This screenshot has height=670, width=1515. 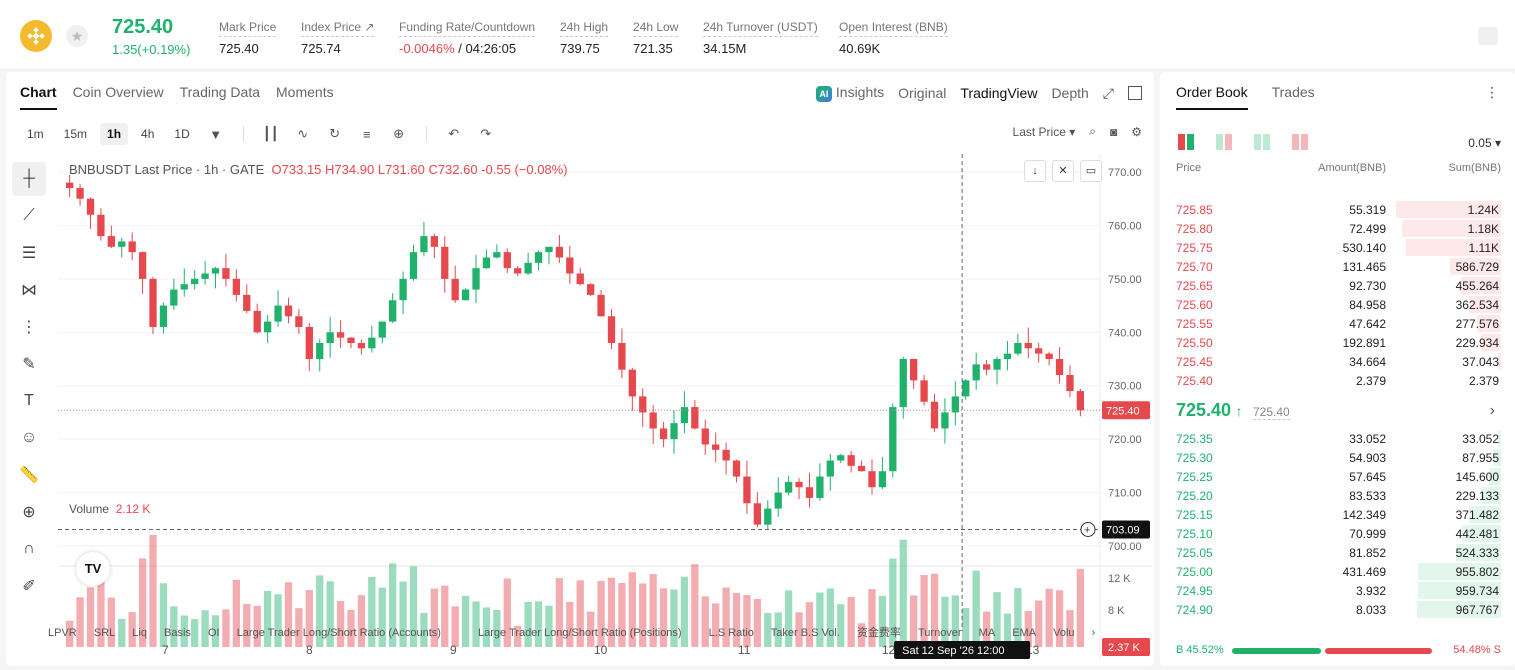 I want to click on maximize-pane-icon: ▭, so click(x=1091, y=171).